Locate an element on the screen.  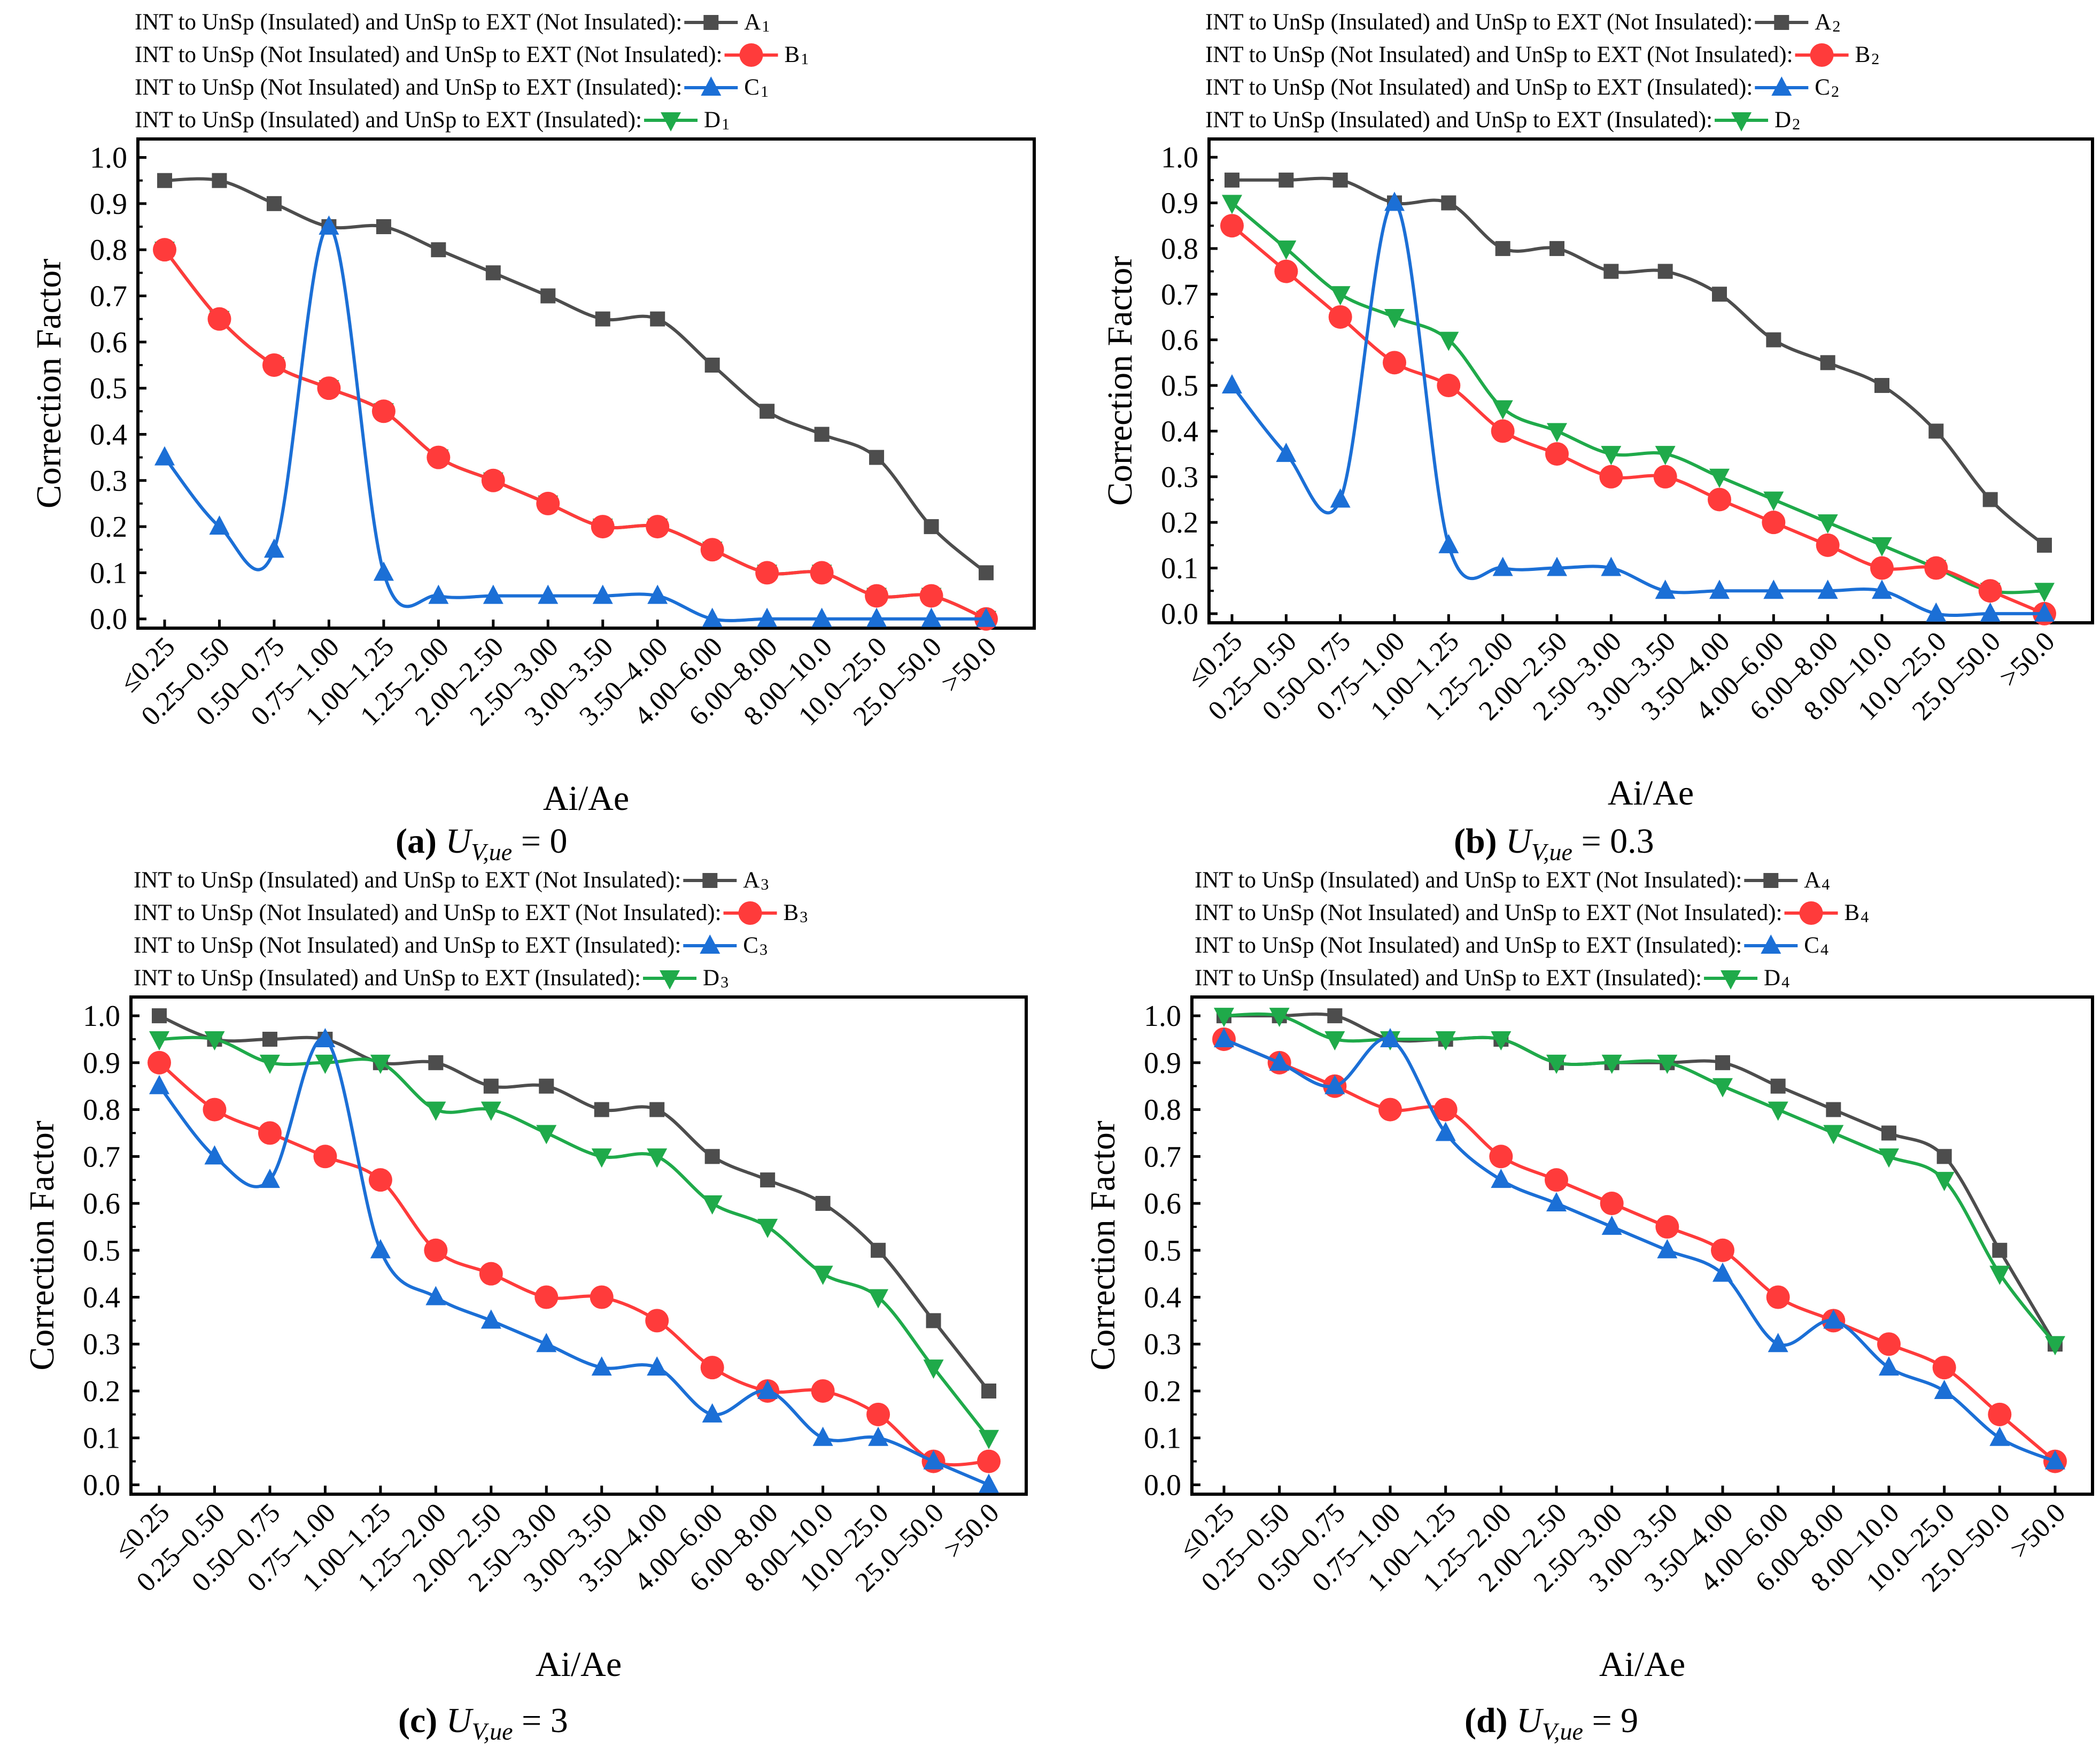
series-C2 is located at coordinates (1638, 406).